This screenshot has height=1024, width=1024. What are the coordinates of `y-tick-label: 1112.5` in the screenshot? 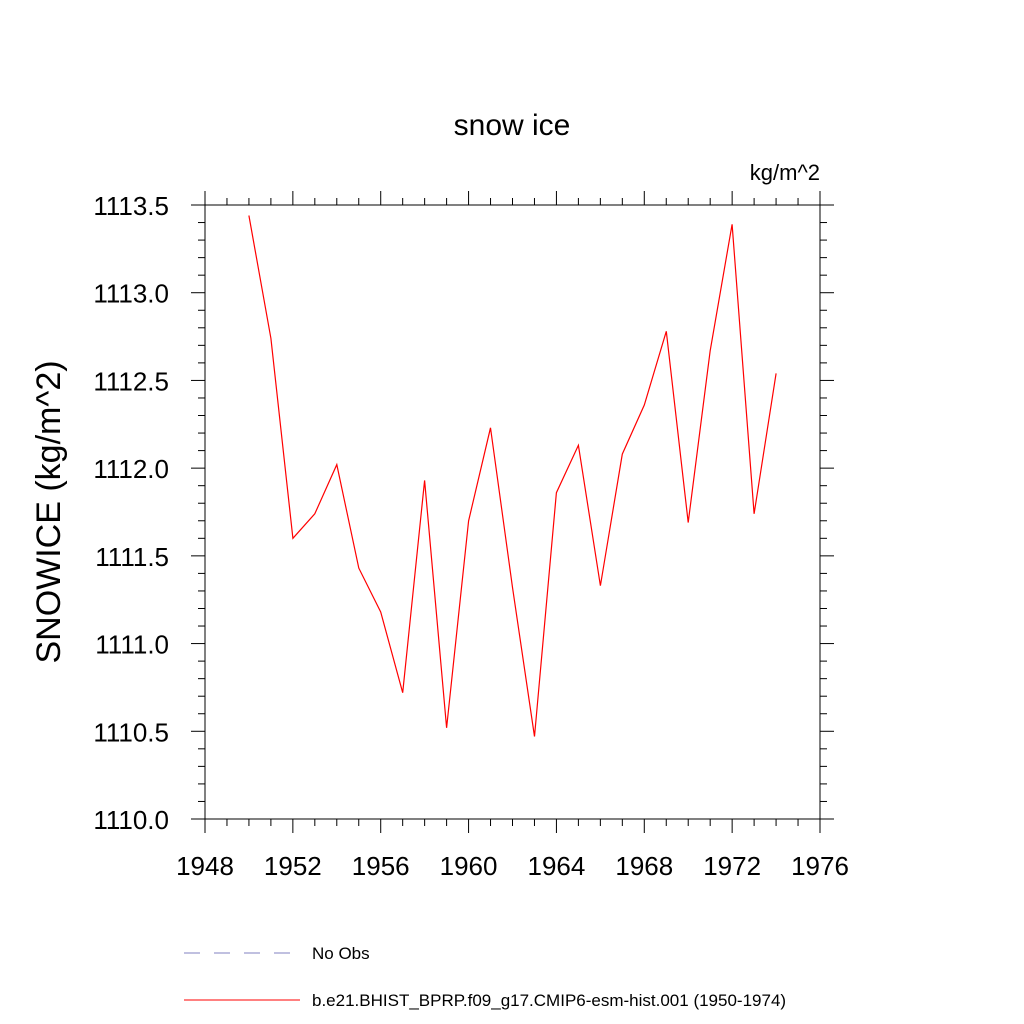 It's located at (131, 381).